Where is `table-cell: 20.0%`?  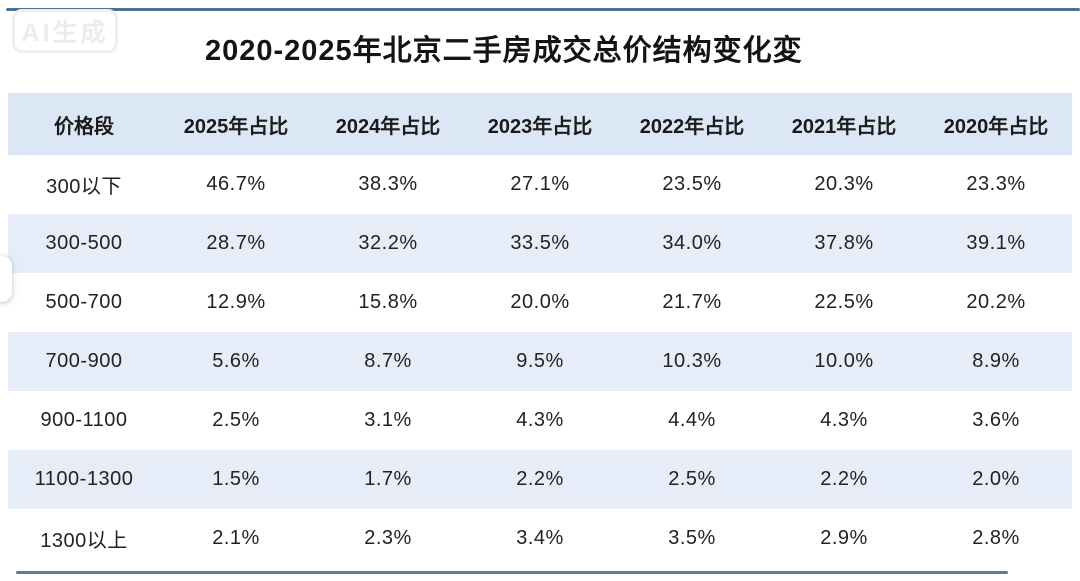 table-cell: 20.0% is located at coordinates (540, 302).